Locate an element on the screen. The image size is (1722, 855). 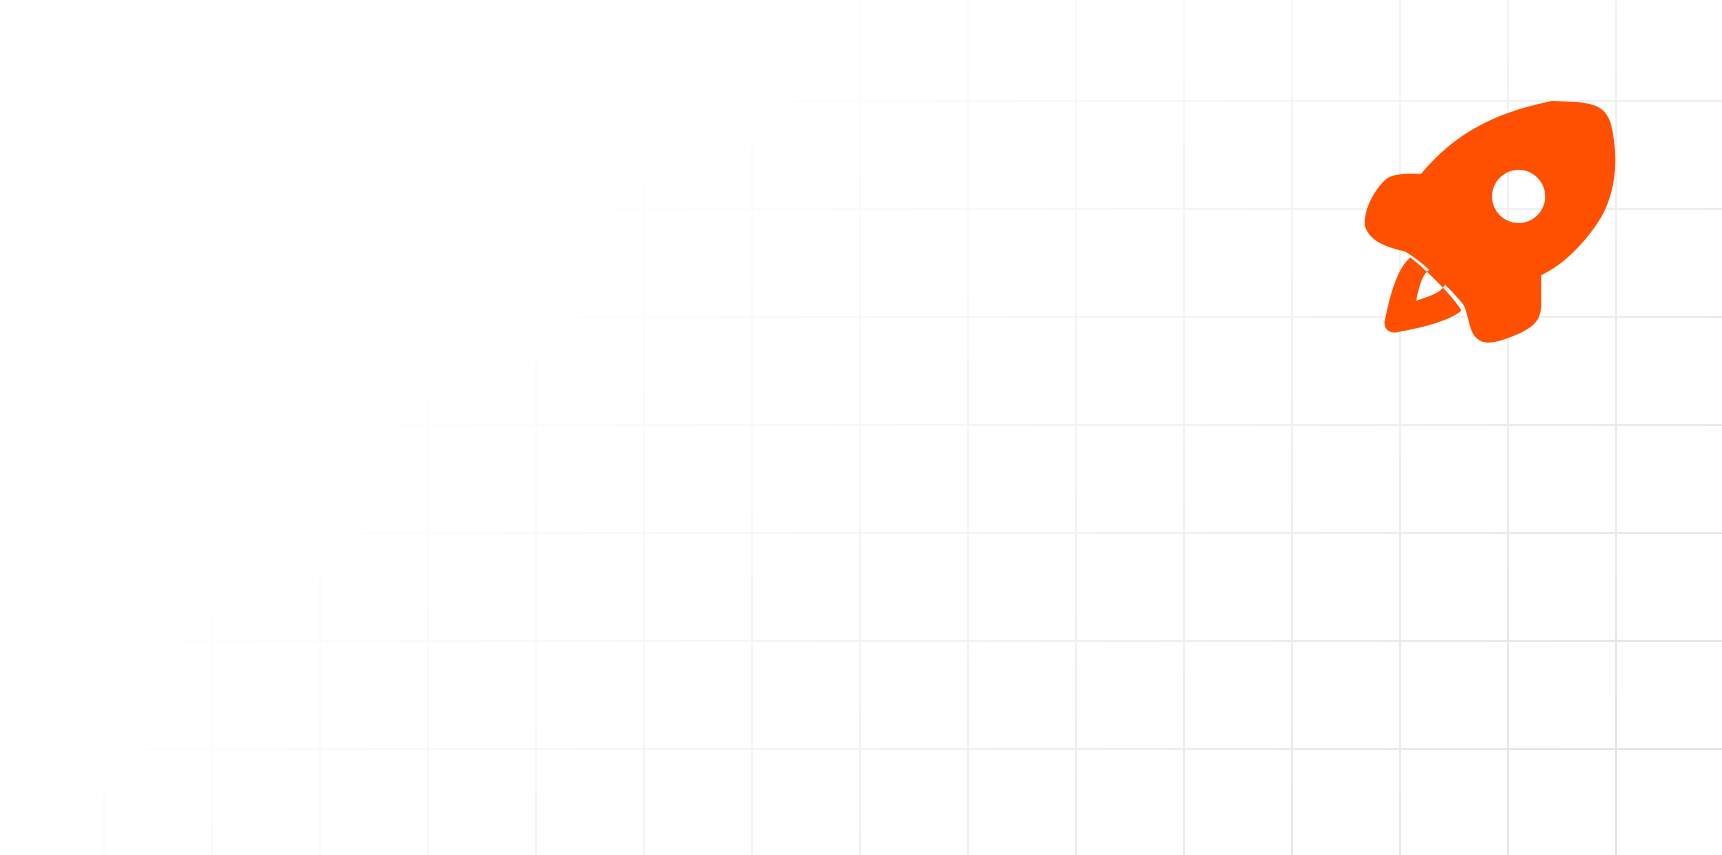
rocket-flame is located at coordinates (1423, 295).